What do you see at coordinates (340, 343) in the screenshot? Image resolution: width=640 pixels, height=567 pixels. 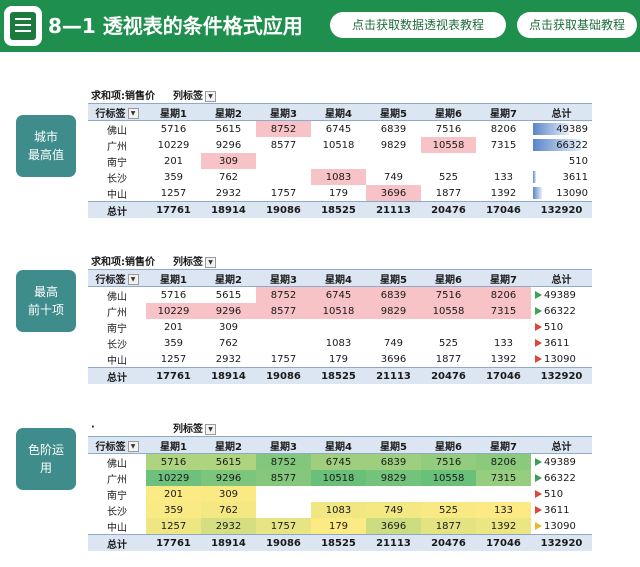 I see `table-row: 长沙 359 762 1083 749 525 133 3611` at bounding box center [340, 343].